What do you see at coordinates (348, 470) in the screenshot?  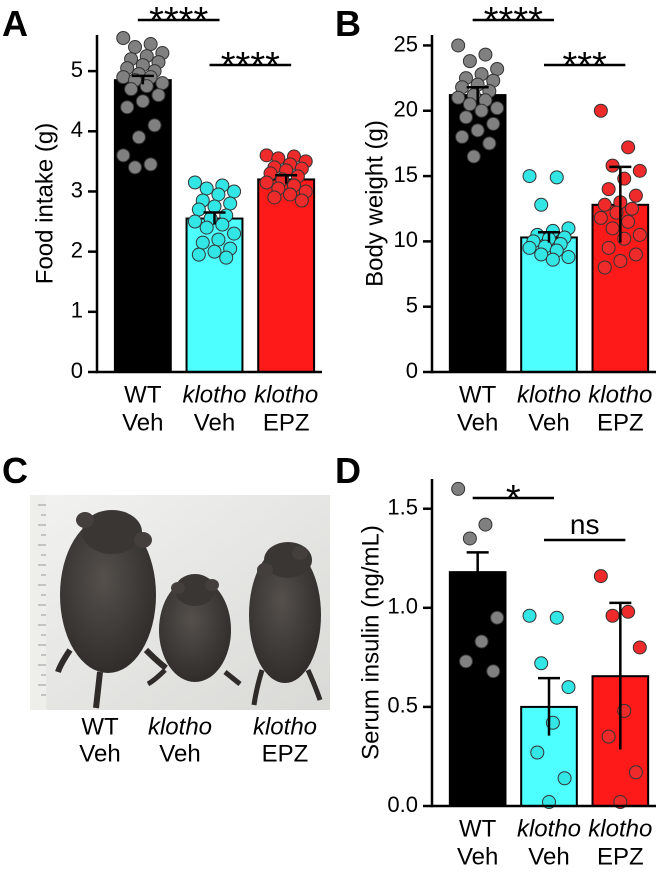 I see `panel-letter: D` at bounding box center [348, 470].